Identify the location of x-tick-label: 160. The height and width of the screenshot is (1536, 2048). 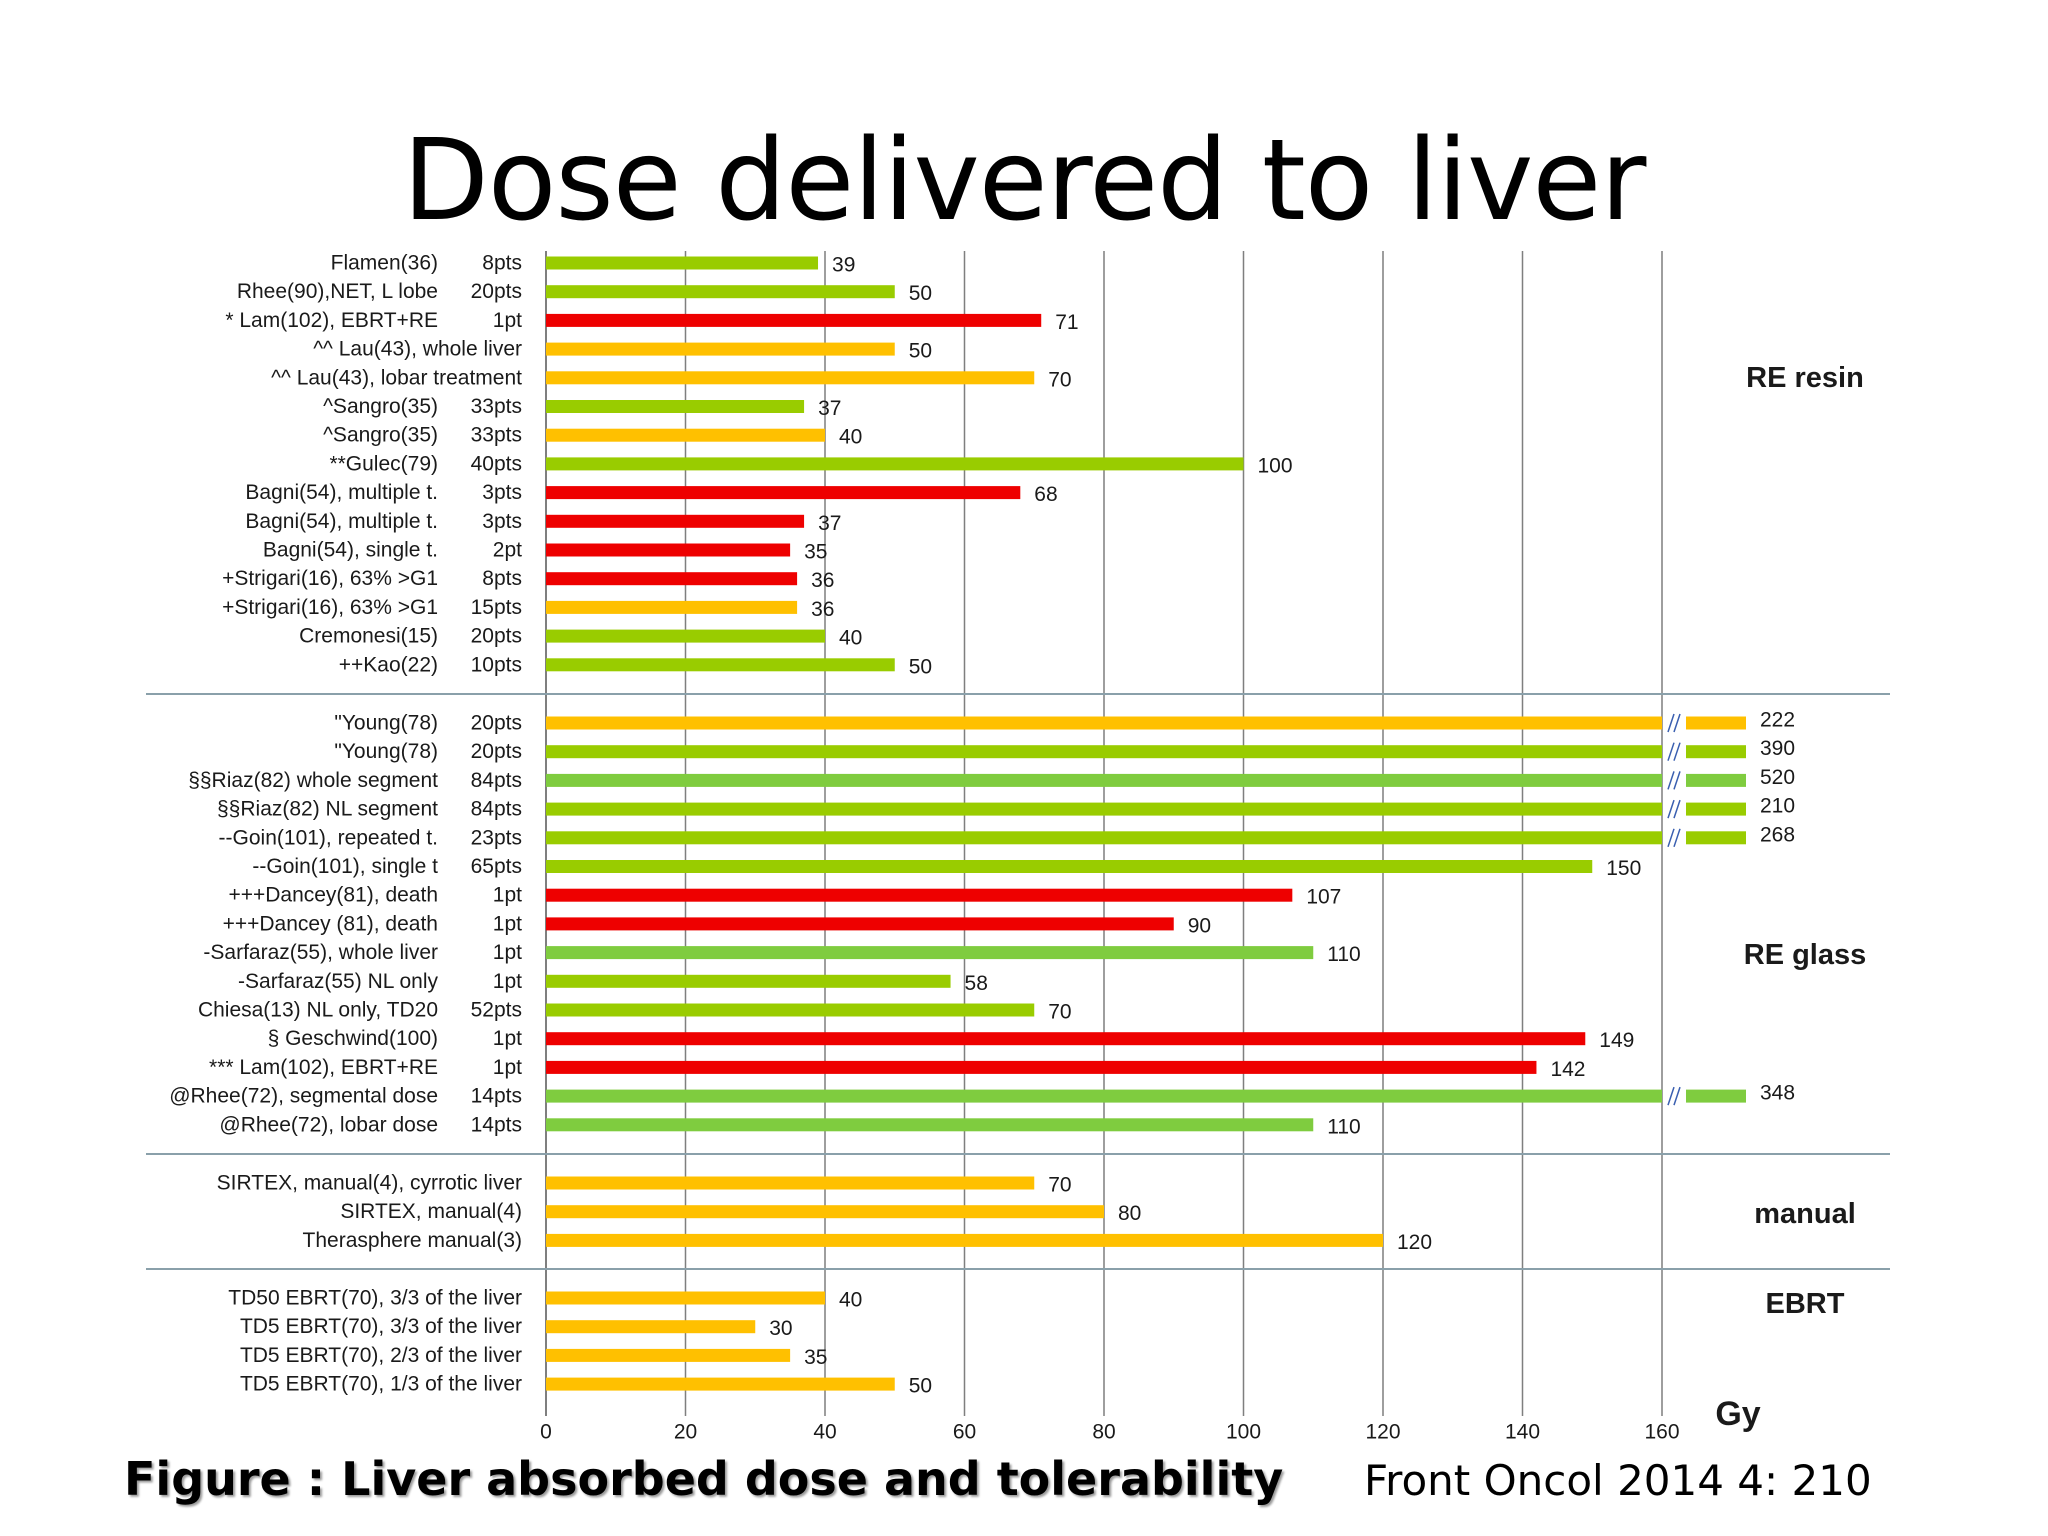
(1661, 1432).